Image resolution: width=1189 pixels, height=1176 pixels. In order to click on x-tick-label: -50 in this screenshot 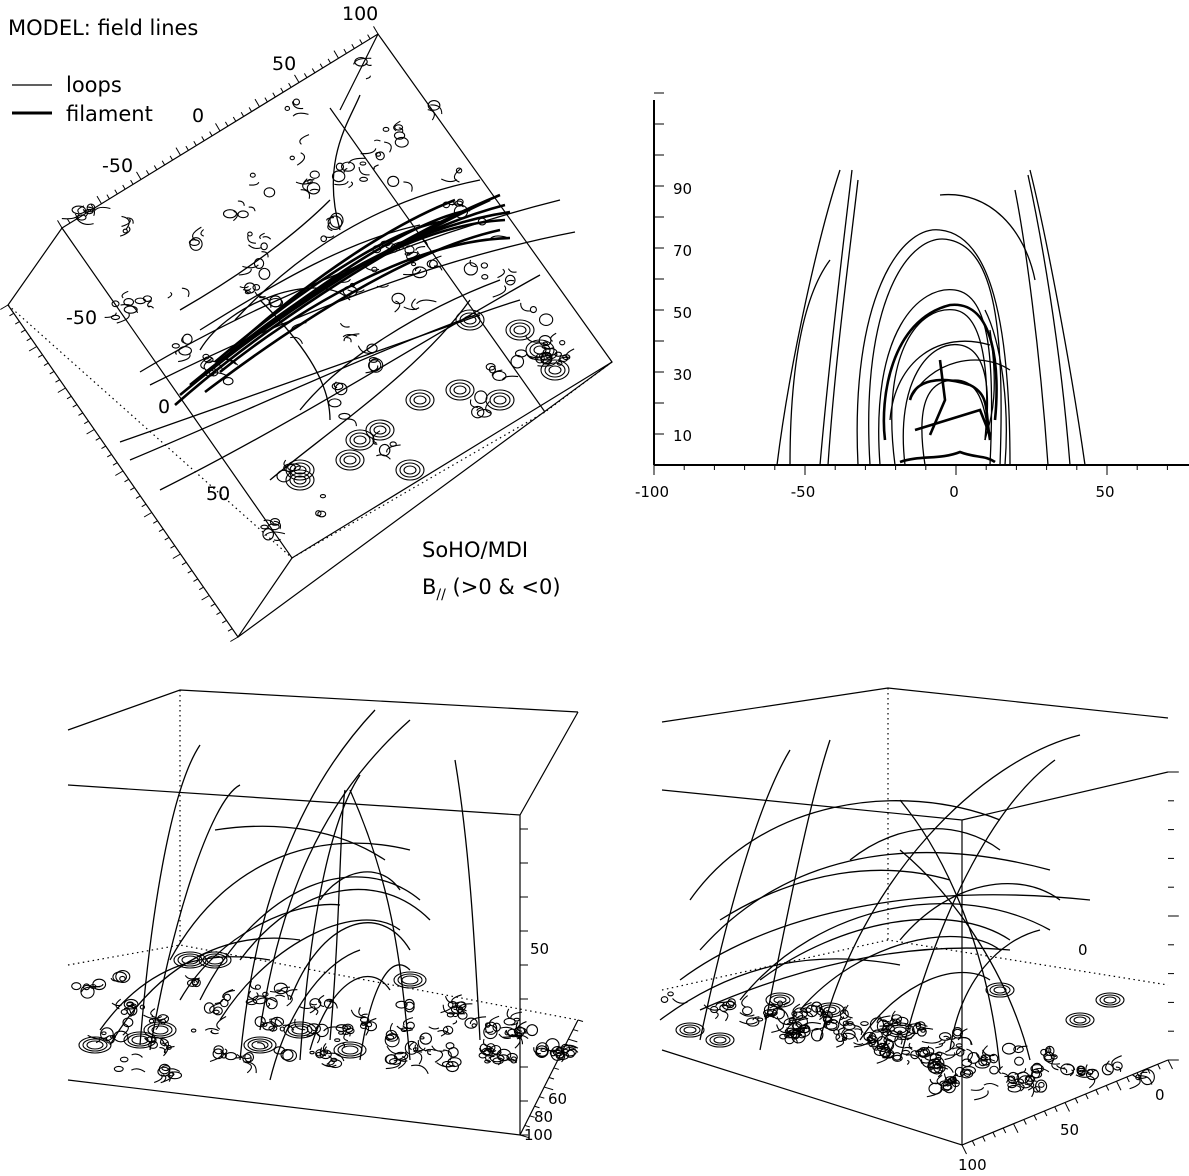, I will do `click(803, 492)`.